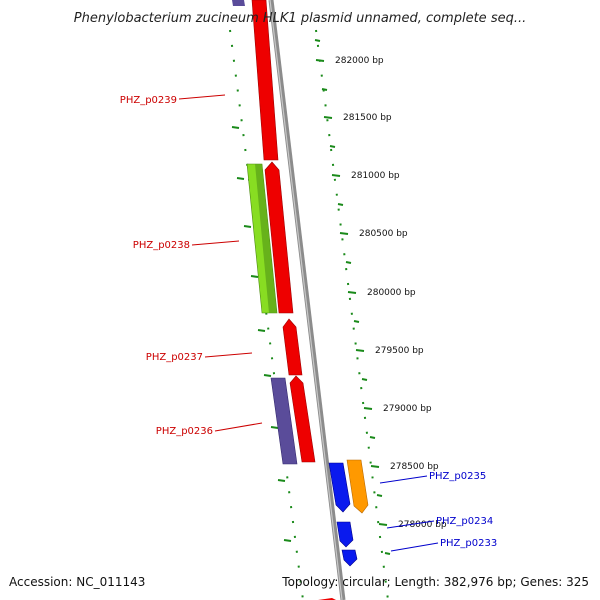 The width and height of the screenshot is (600, 600). Describe the element at coordinates (414, 467) in the screenshot. I see `axis-tick-label: 278500 bp` at that location.